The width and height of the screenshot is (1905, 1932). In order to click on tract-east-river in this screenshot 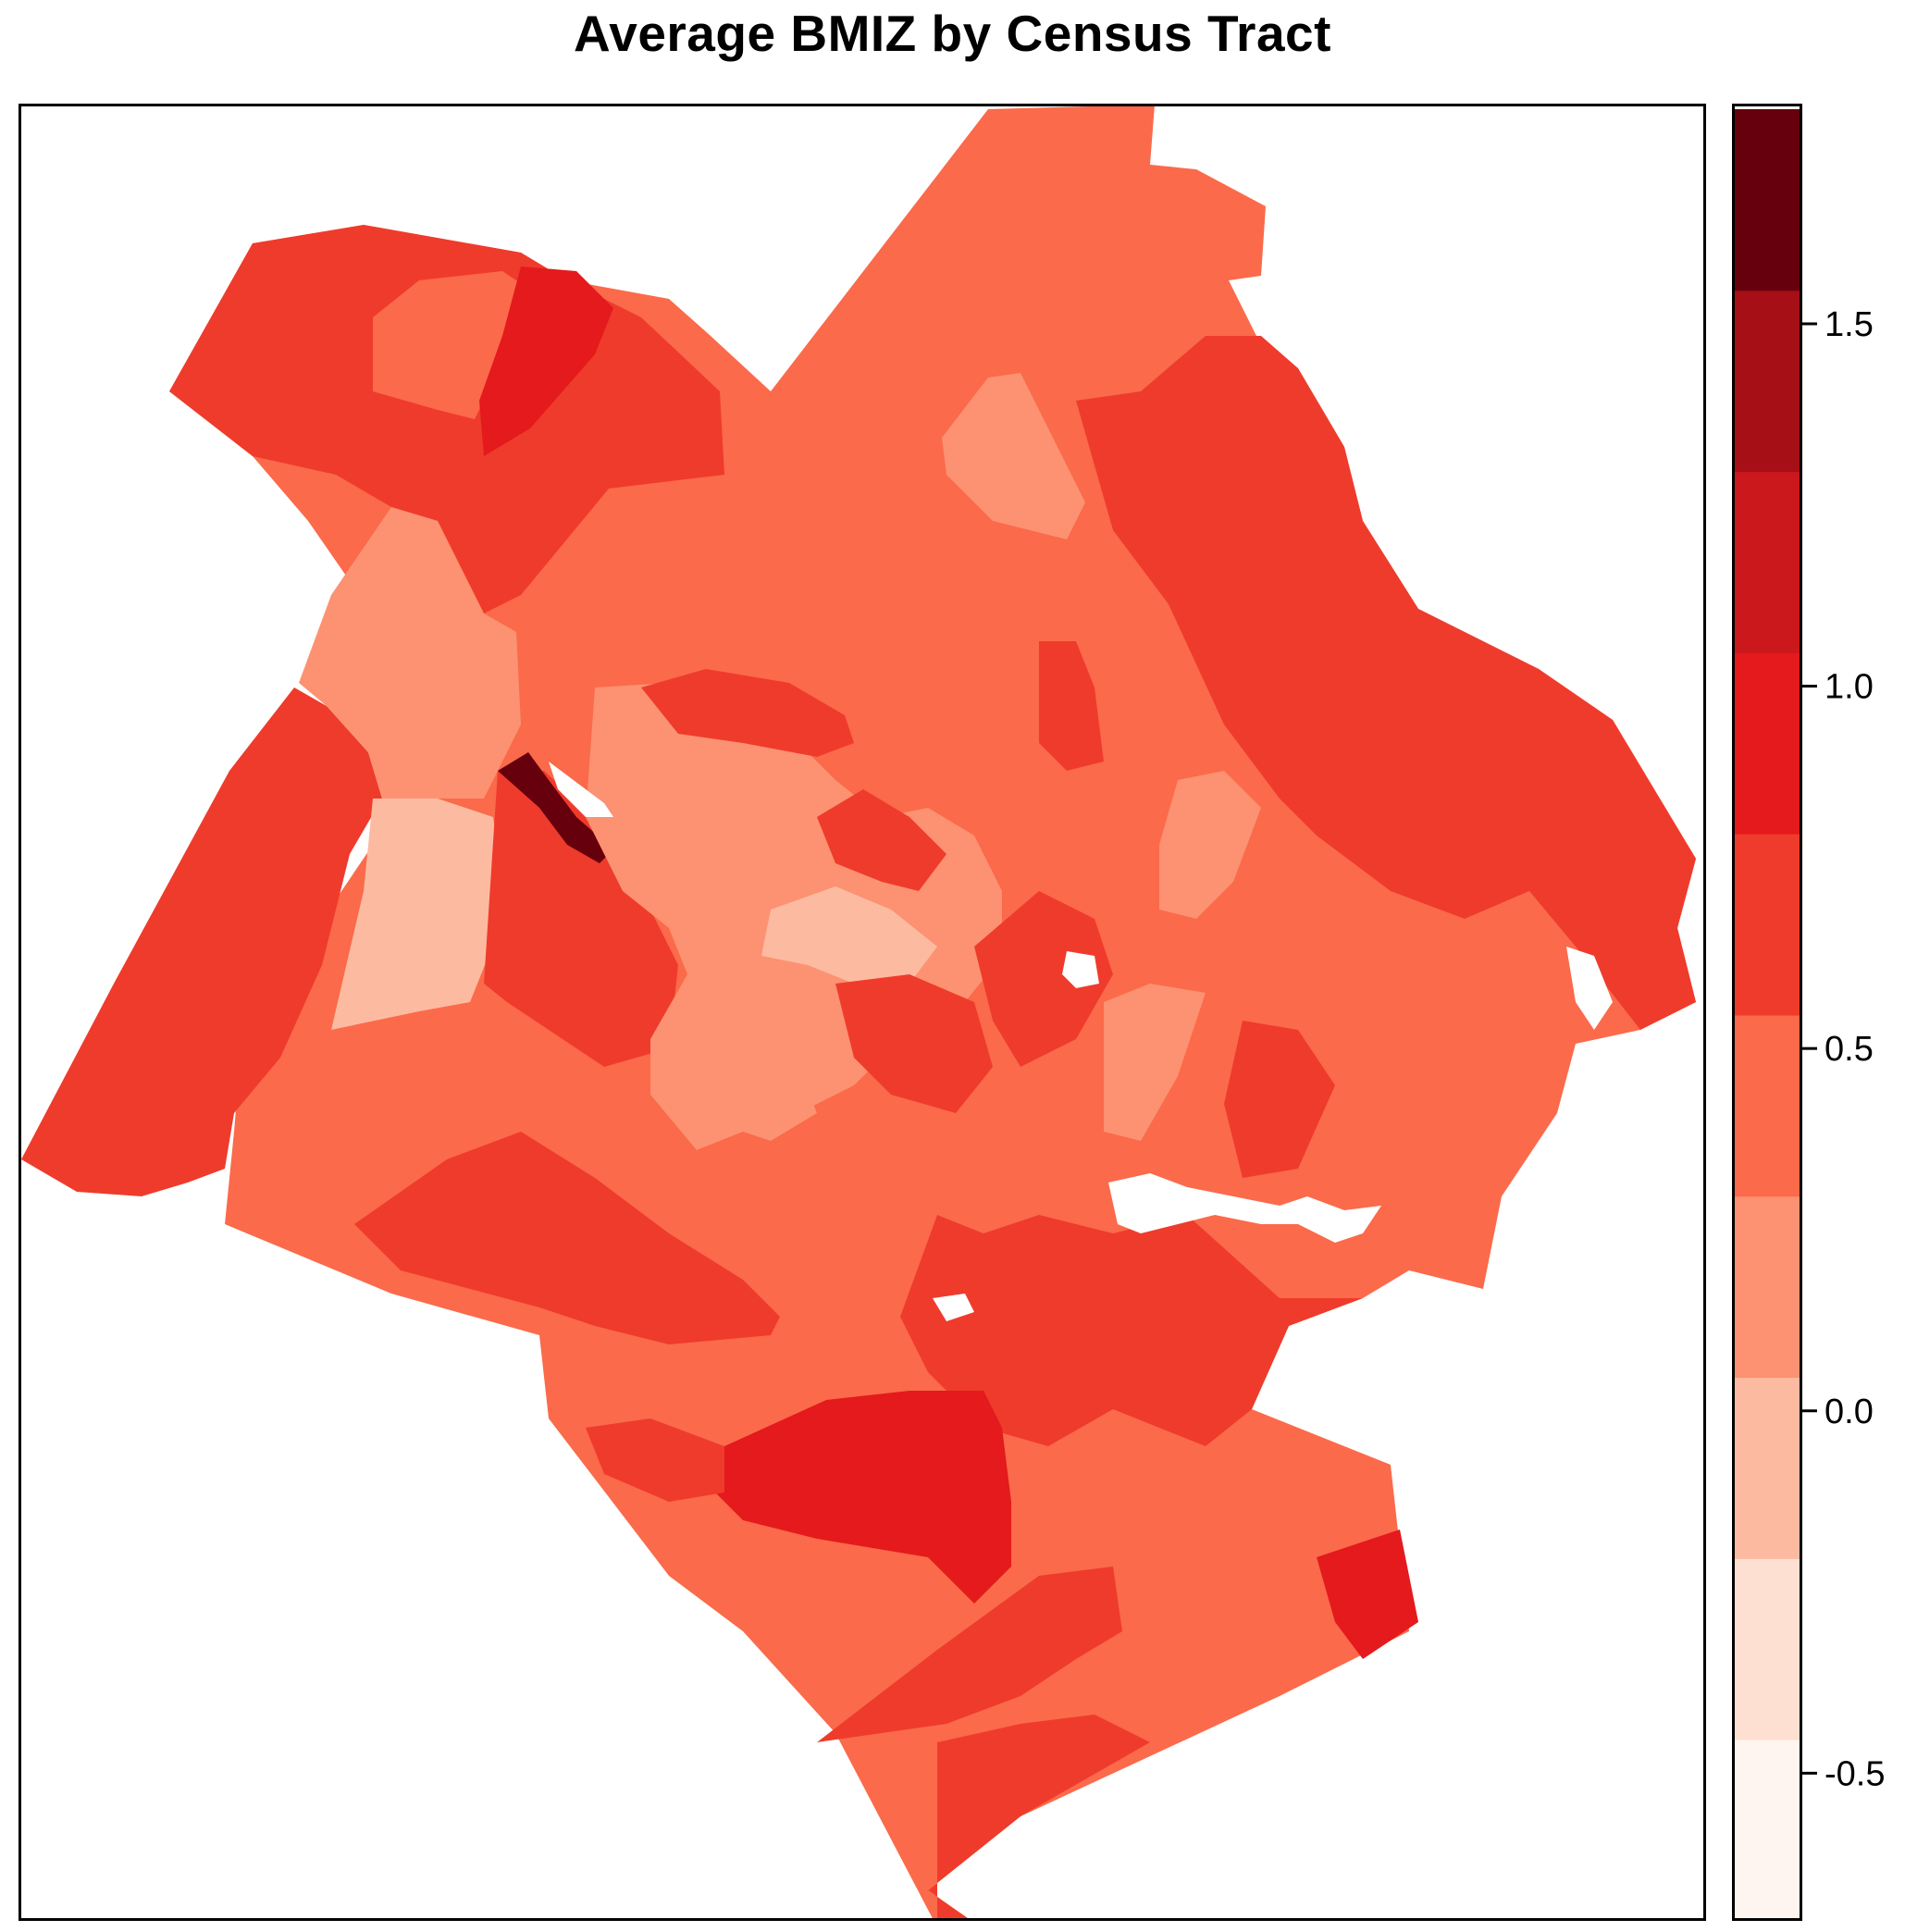, I will do `click(1279, 1099)`.